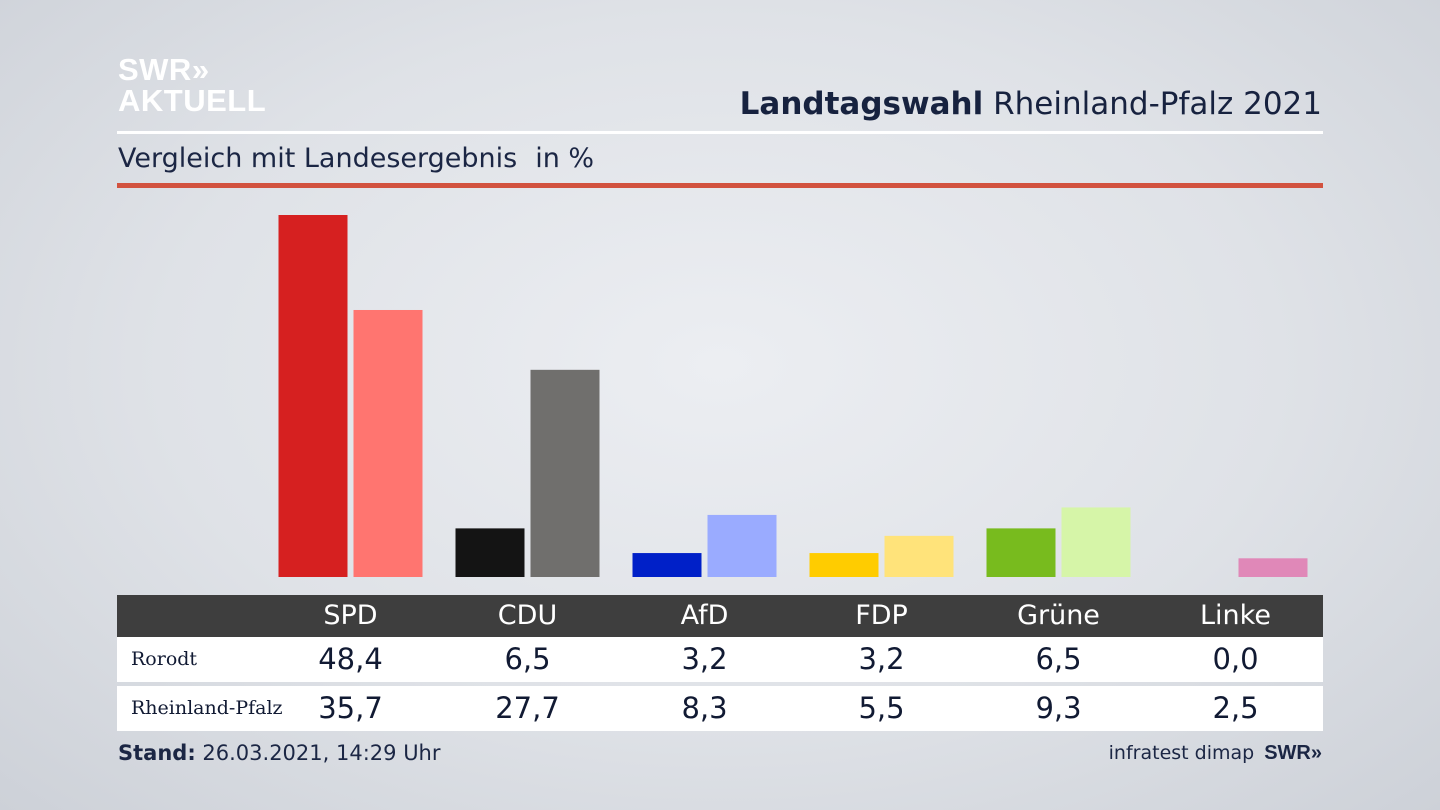  Describe the element at coordinates (163, 69) in the screenshot. I see `logo-line-1: SWR»` at that location.